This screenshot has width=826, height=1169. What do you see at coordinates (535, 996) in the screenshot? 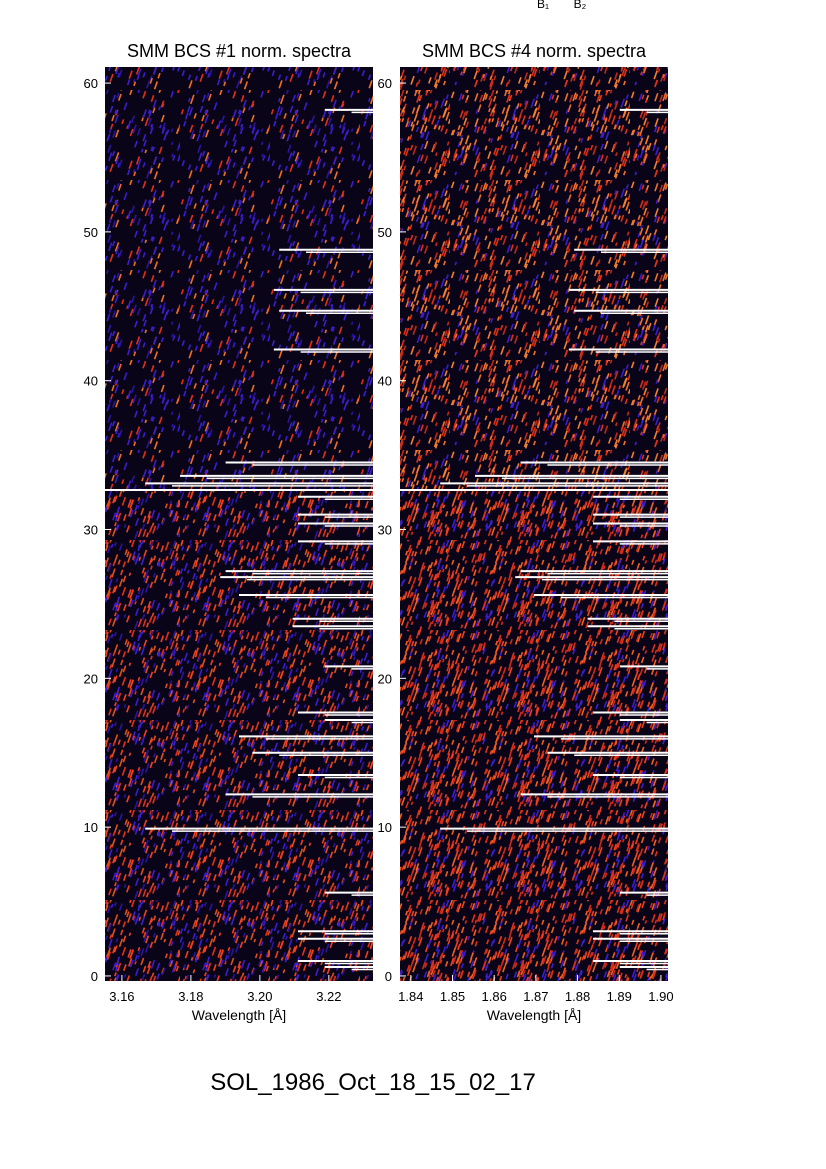
I see `x-tick-label: 1.87` at bounding box center [535, 996].